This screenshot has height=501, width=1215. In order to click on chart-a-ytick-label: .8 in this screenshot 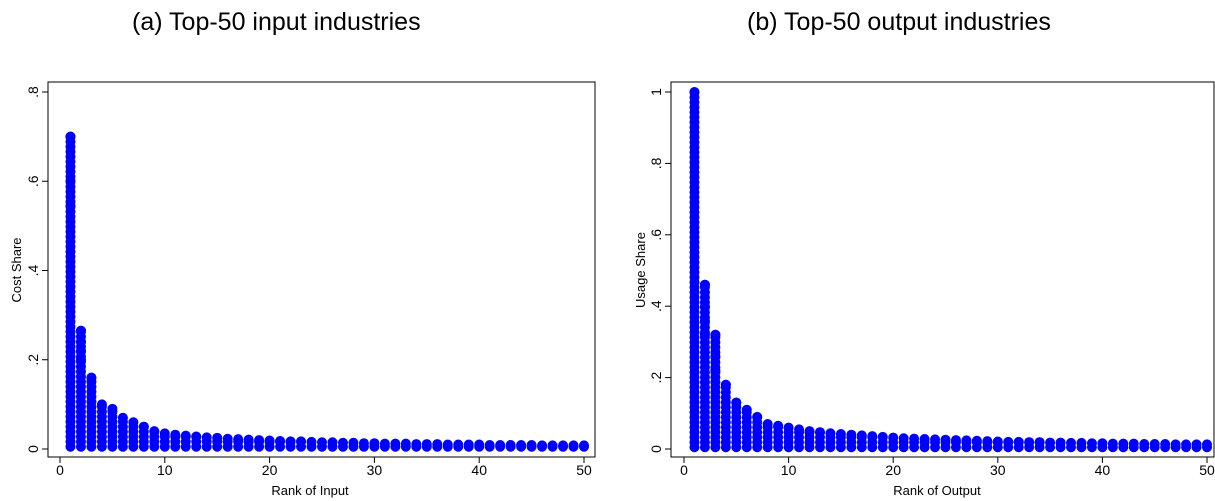, I will do `click(33, 92)`.